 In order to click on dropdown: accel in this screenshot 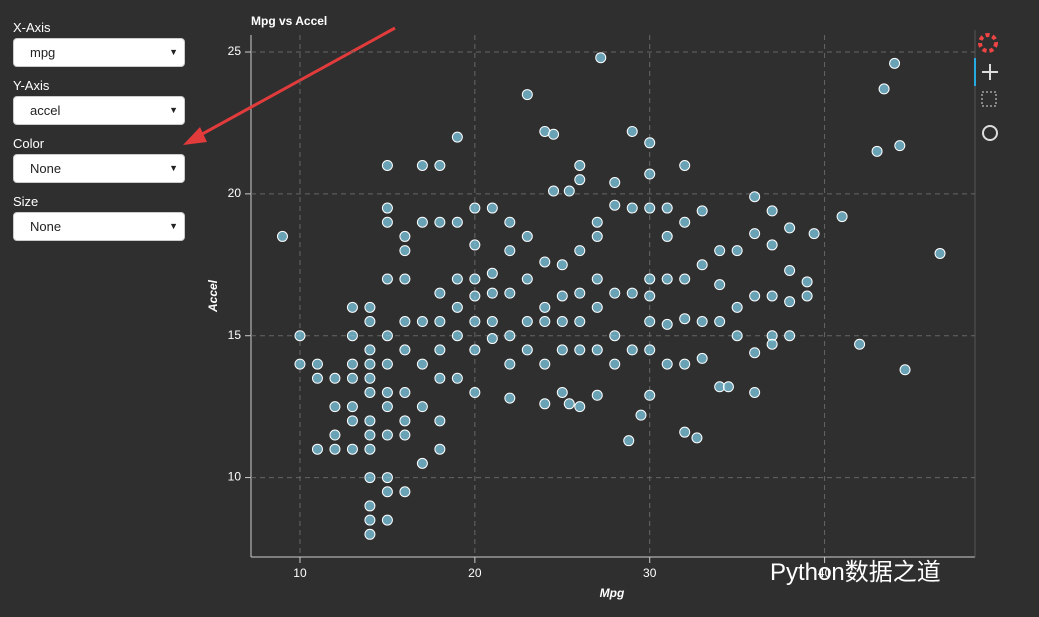, I will do `click(99, 110)`.